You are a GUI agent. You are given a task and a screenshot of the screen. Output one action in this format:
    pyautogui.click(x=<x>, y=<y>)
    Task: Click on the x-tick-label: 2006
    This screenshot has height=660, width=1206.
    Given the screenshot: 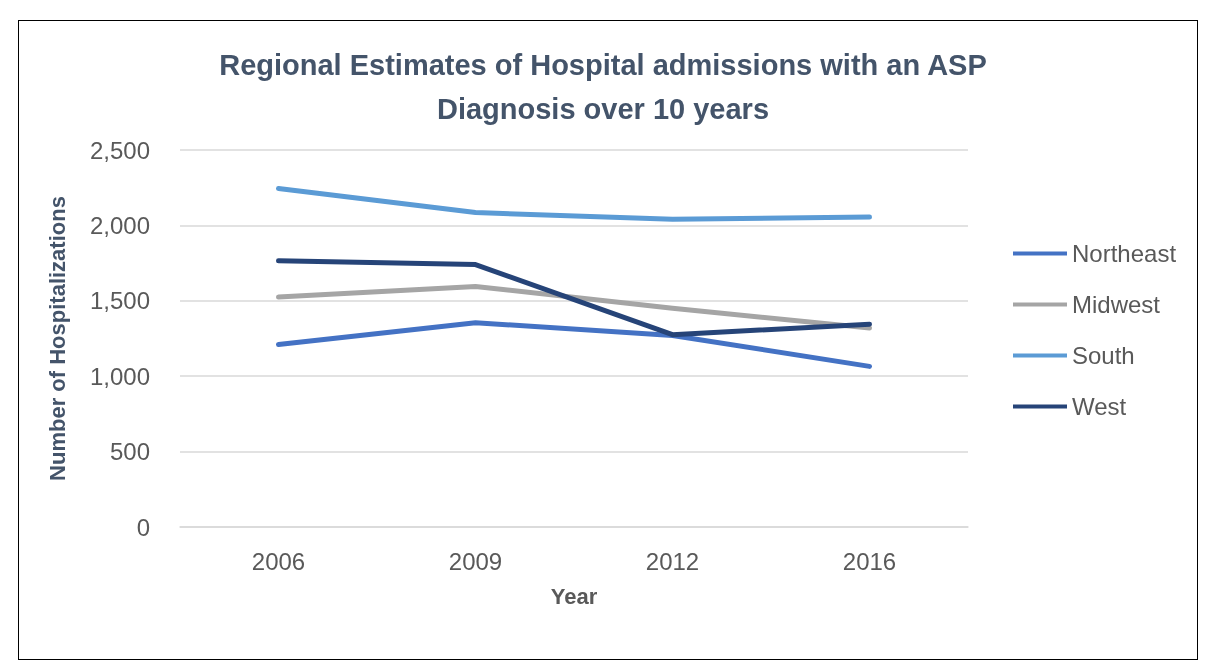 What is the action you would take?
    pyautogui.click(x=278, y=561)
    